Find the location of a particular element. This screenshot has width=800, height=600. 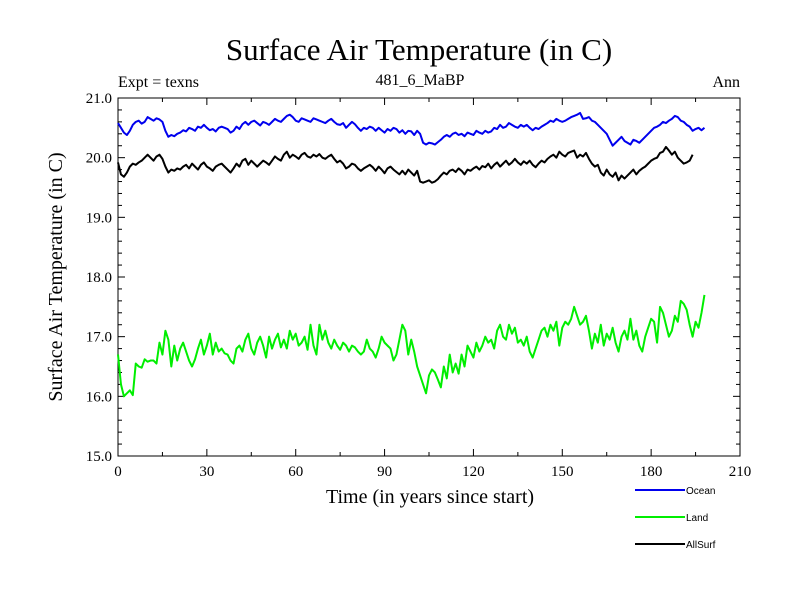

y-tick-label: 17.0 is located at coordinates (99, 338).